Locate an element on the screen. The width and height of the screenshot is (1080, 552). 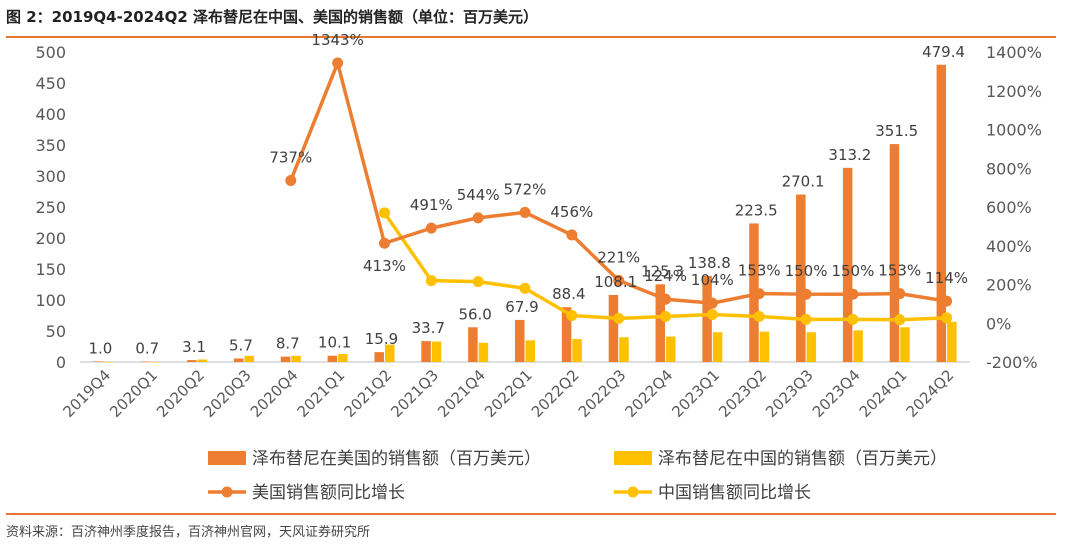
x-tick-label: 2022Q3 is located at coordinates (602, 393).